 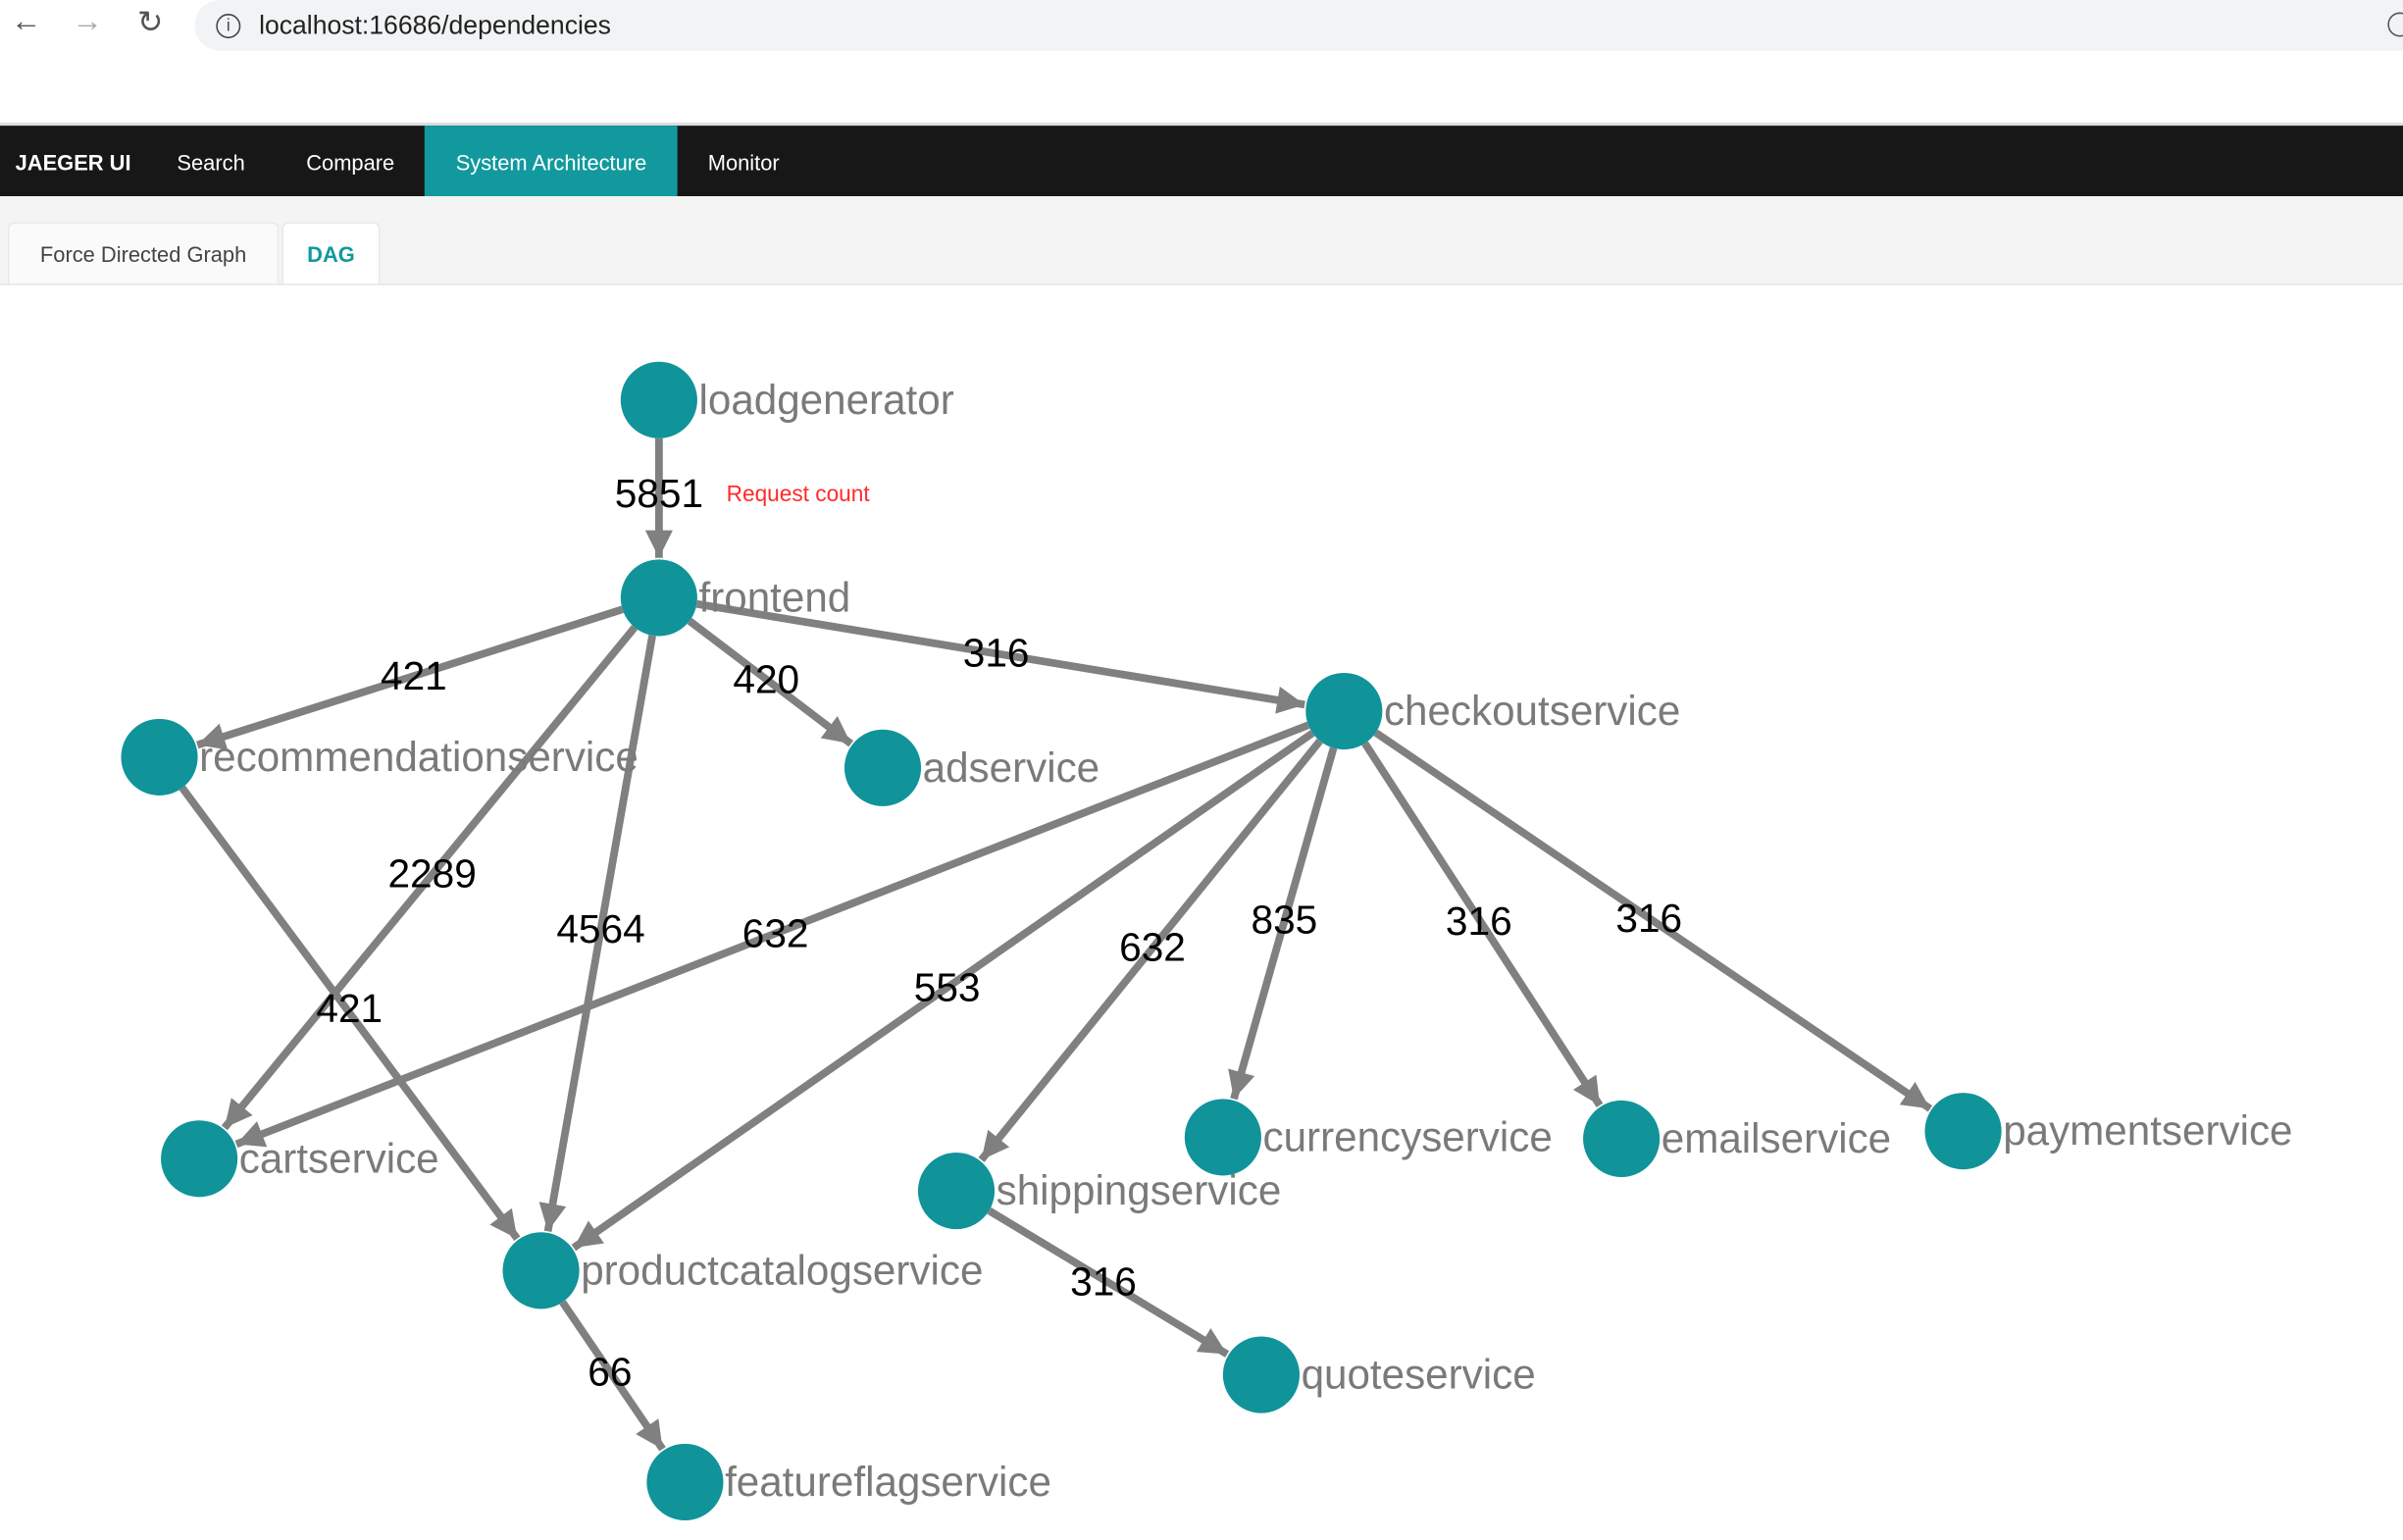 What do you see at coordinates (1408, 1136) in the screenshot?
I see `node-label: currencyservice` at bounding box center [1408, 1136].